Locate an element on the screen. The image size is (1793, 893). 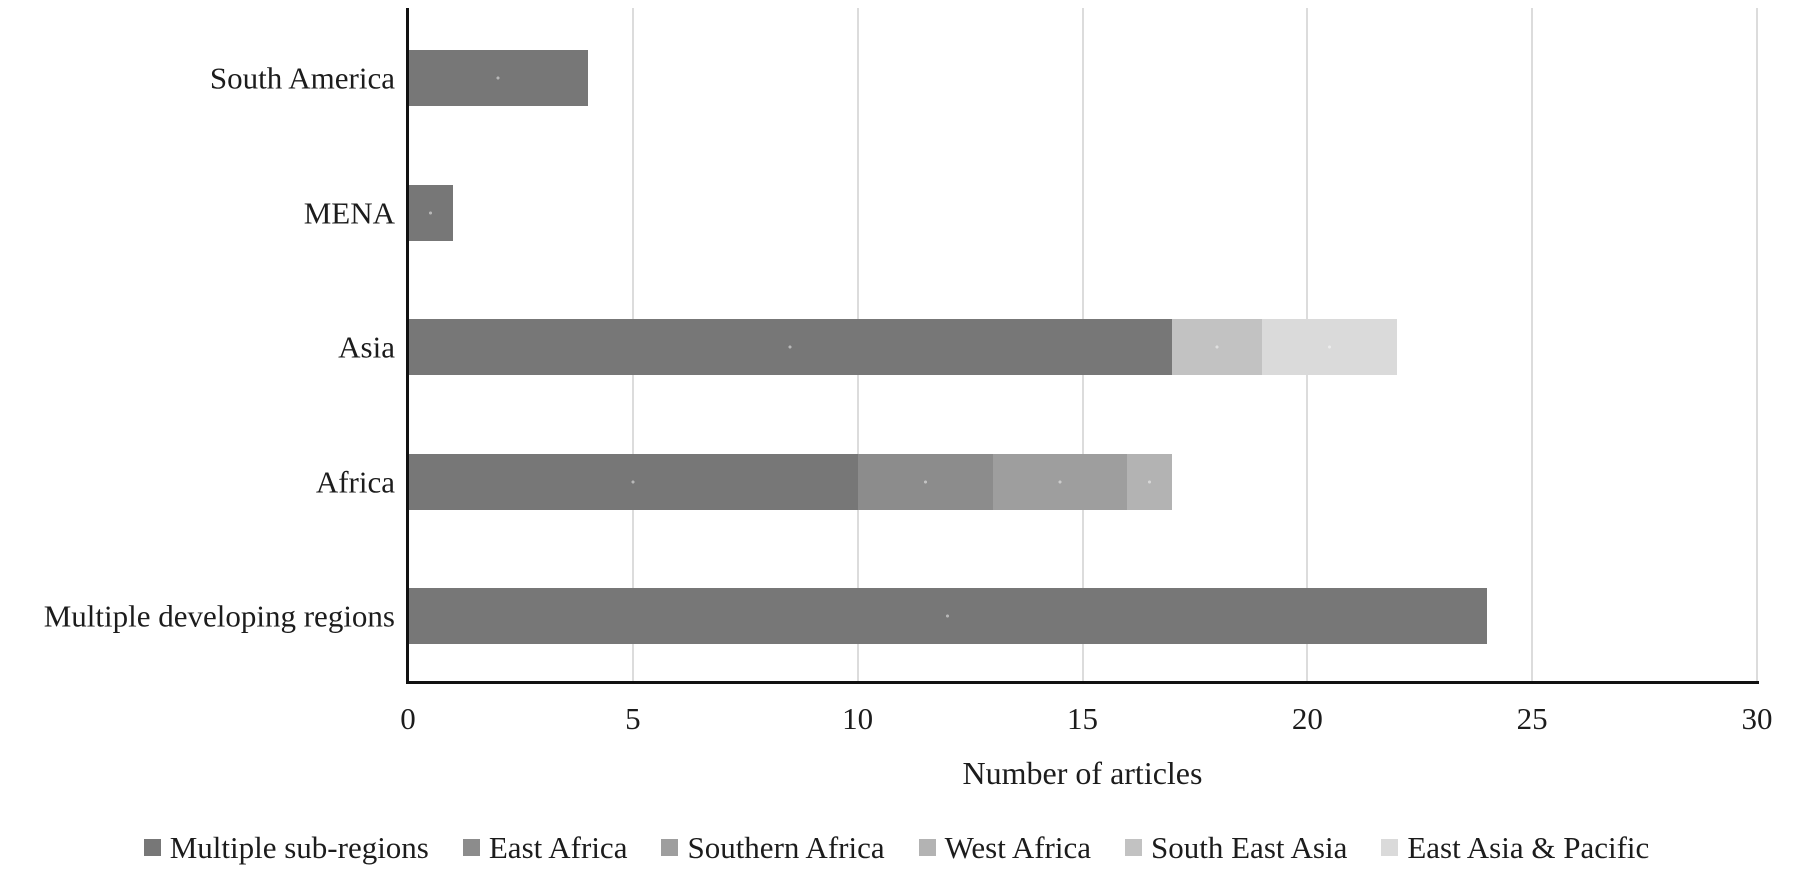
y-axis-line is located at coordinates (407, 346).